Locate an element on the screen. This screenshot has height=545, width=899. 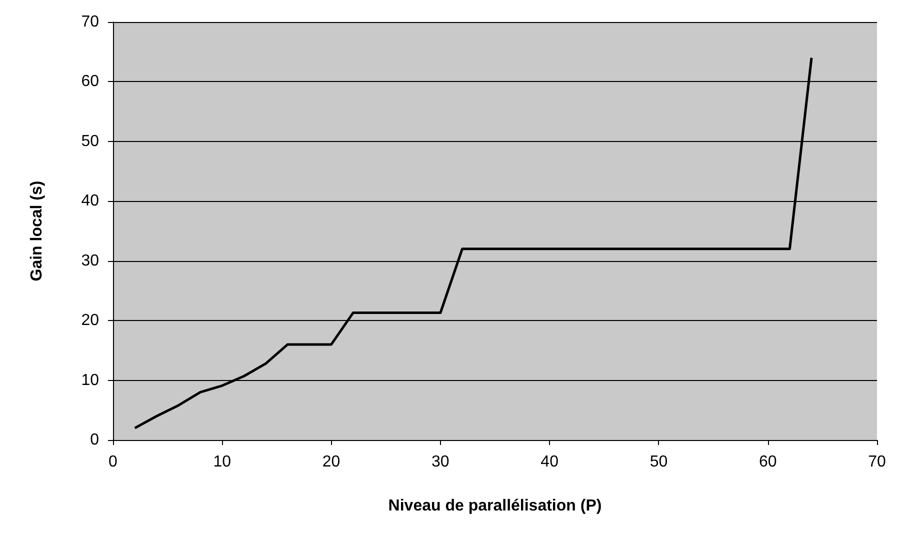
x-tick-label: 10 is located at coordinates (222, 462).